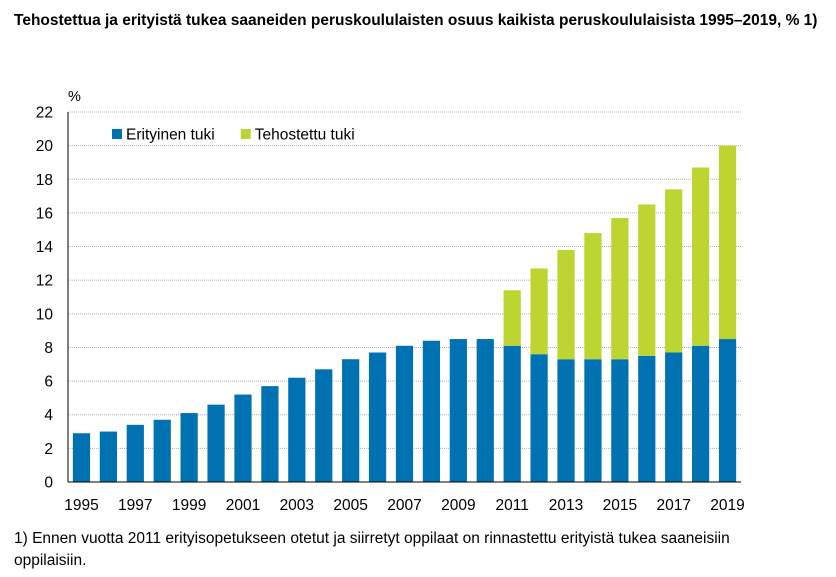  Describe the element at coordinates (404, 505) in the screenshot. I see `x-tick-label: 2007` at that location.